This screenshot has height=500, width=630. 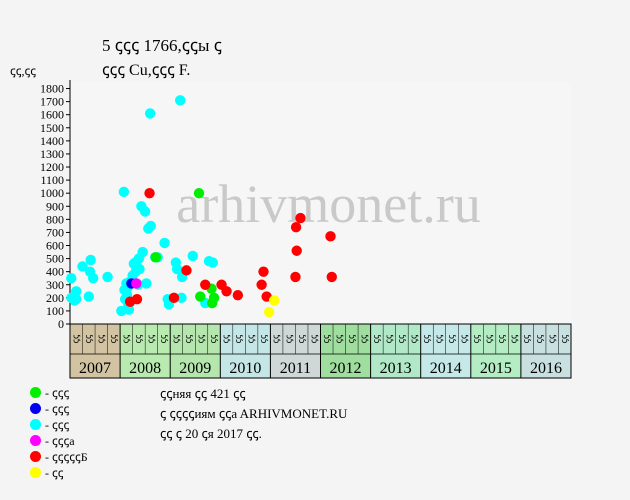 I want to click on y-tick-label: 1600, so click(x=52, y=115).